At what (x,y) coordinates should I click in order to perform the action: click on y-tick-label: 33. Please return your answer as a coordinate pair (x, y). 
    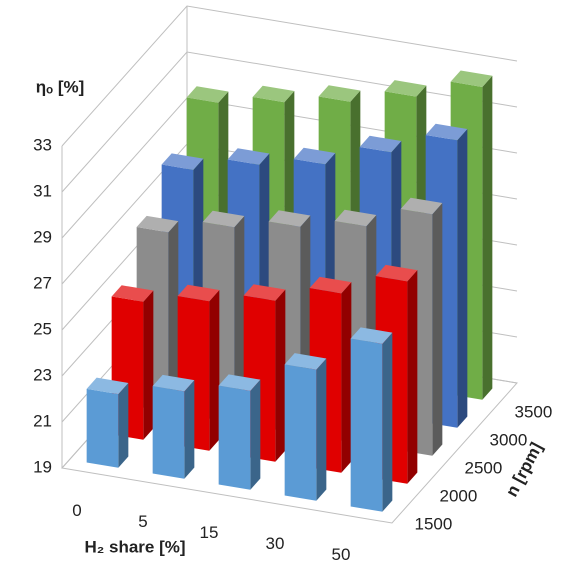
    Looking at the image, I should click on (42, 144).